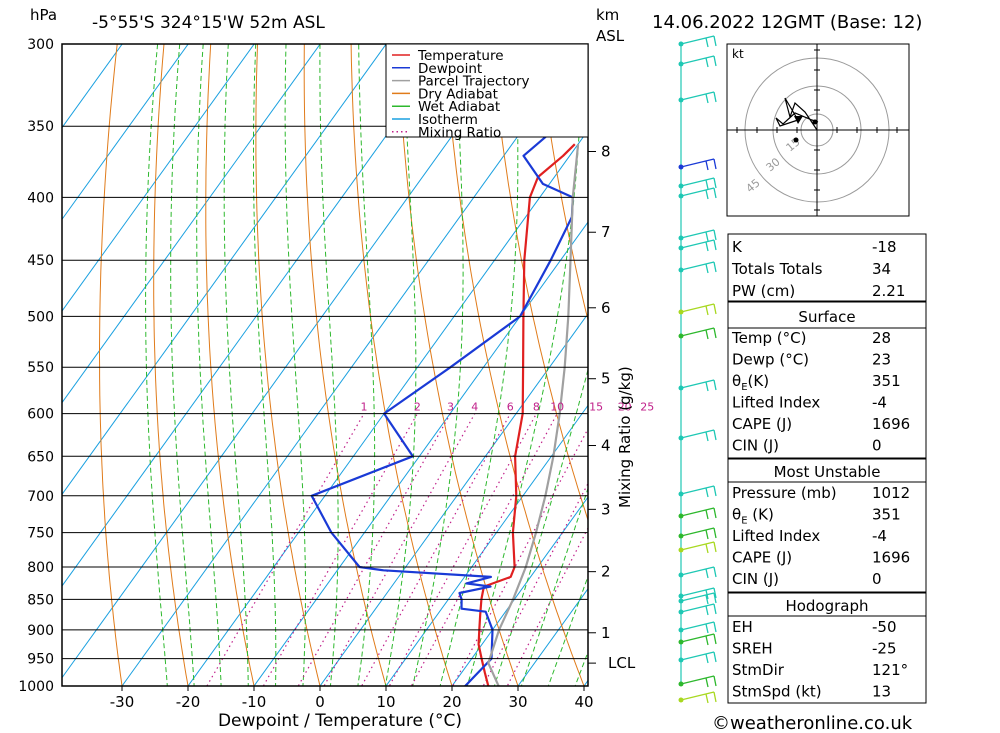  I want to click on hodograph-param-label: StmDir, so click(758, 670).